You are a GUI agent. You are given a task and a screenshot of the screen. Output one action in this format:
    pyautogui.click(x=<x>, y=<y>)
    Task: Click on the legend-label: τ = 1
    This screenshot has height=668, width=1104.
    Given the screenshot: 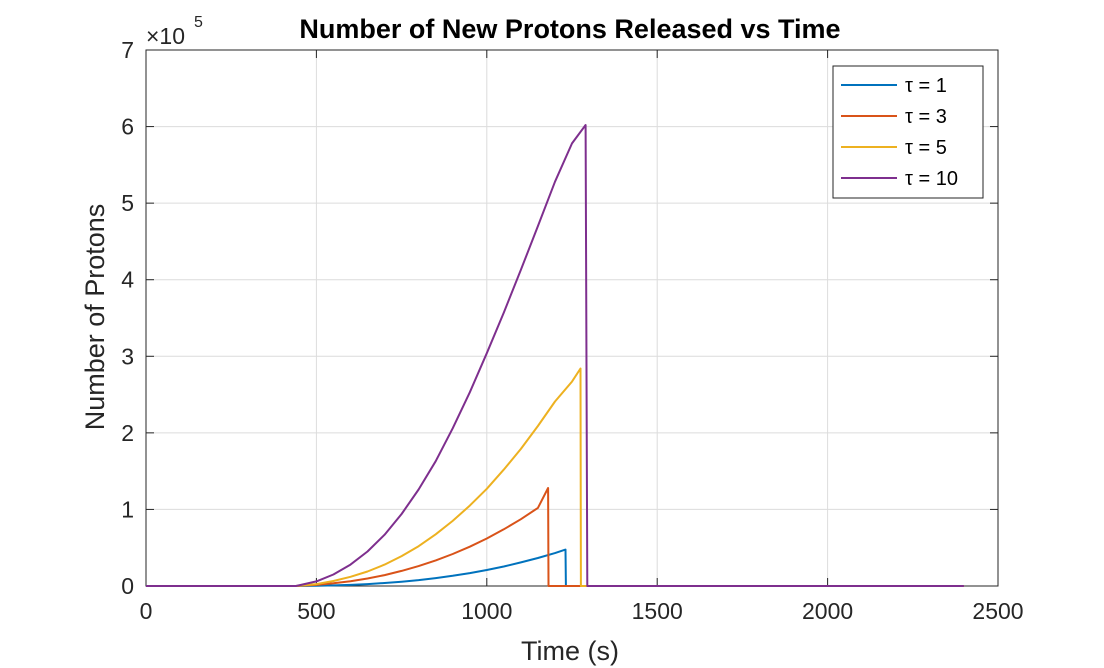 What is the action you would take?
    pyautogui.click(x=926, y=86)
    